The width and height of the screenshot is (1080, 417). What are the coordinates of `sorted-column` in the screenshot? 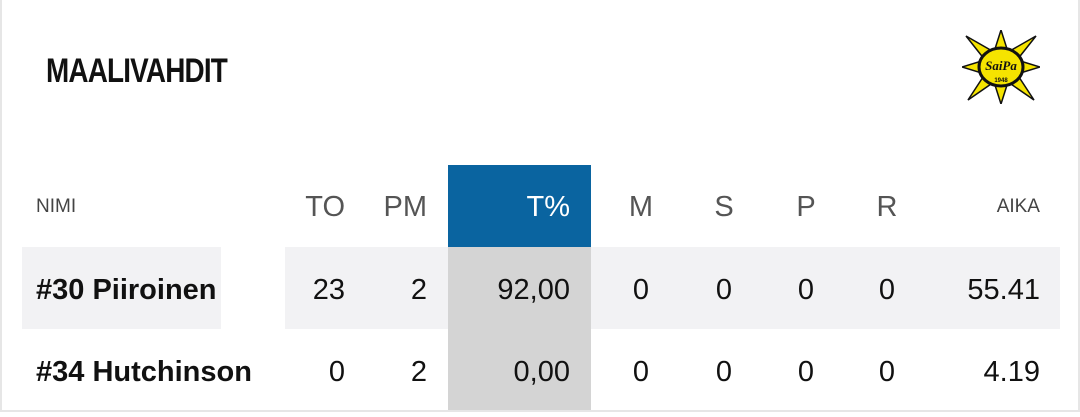 It's located at (519, 328).